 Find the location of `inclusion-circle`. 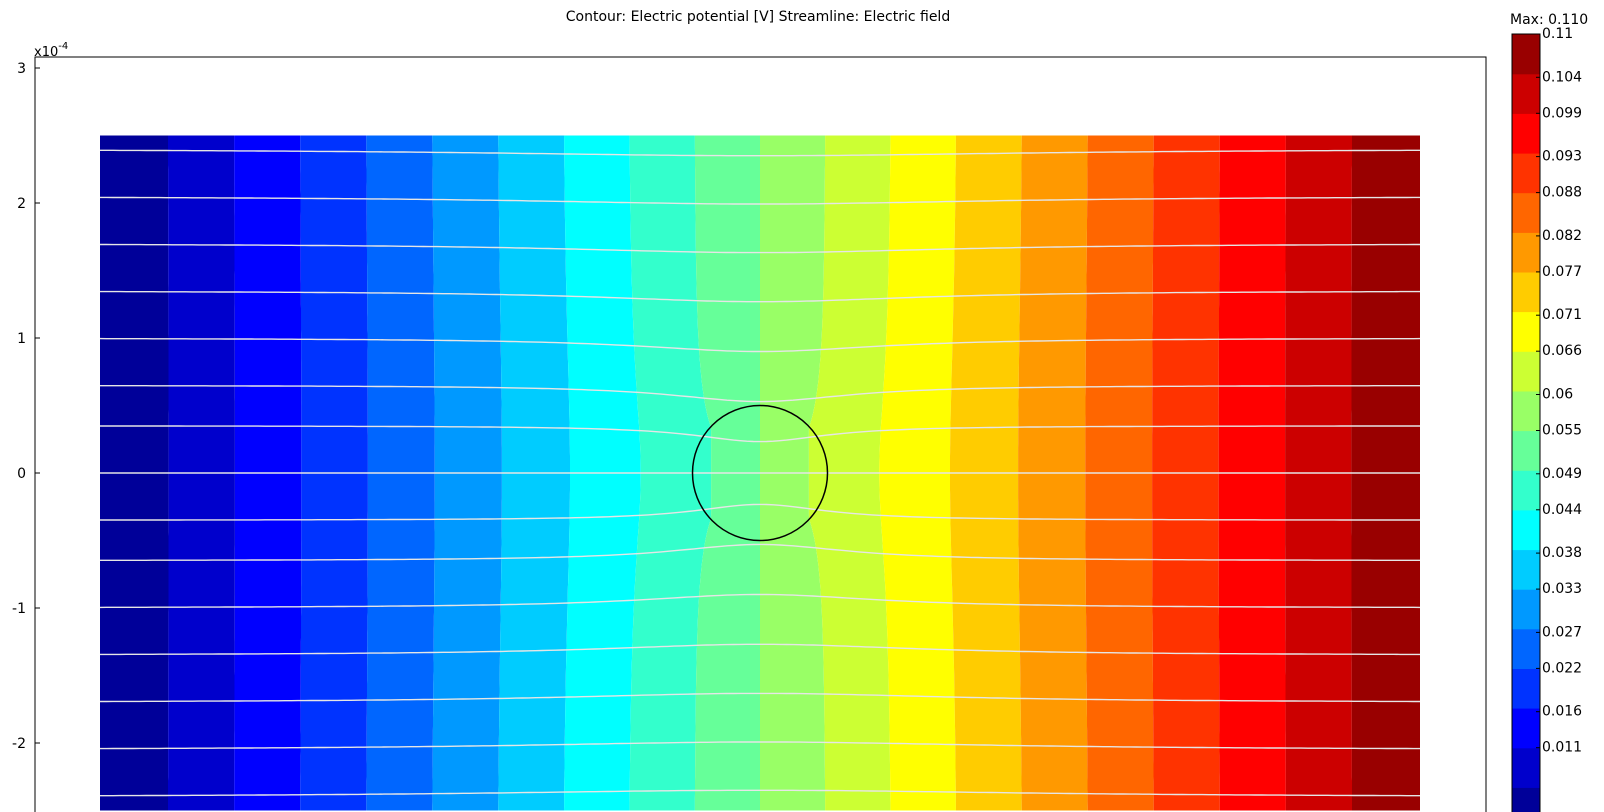

inclusion-circle is located at coordinates (760, 473).